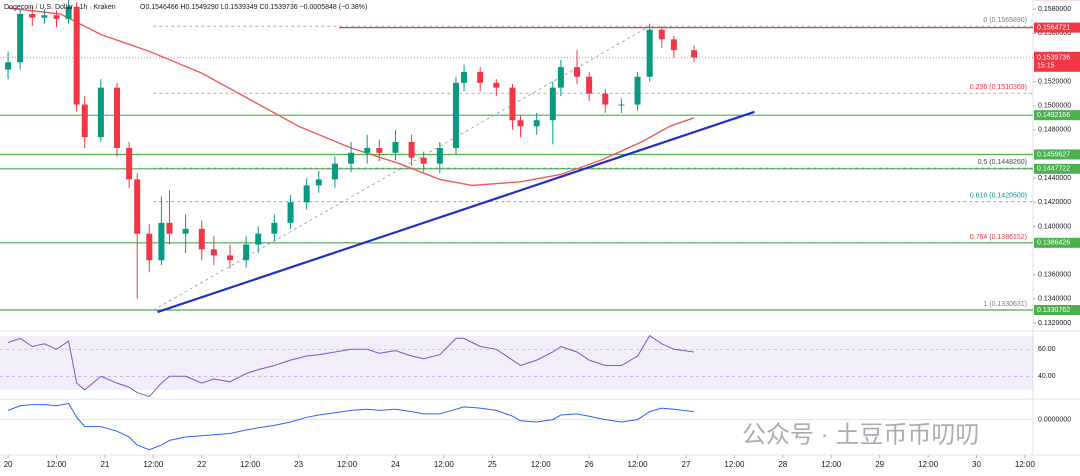 This screenshot has height=476, width=1080. I want to click on current-price-tag, so click(1057, 61).